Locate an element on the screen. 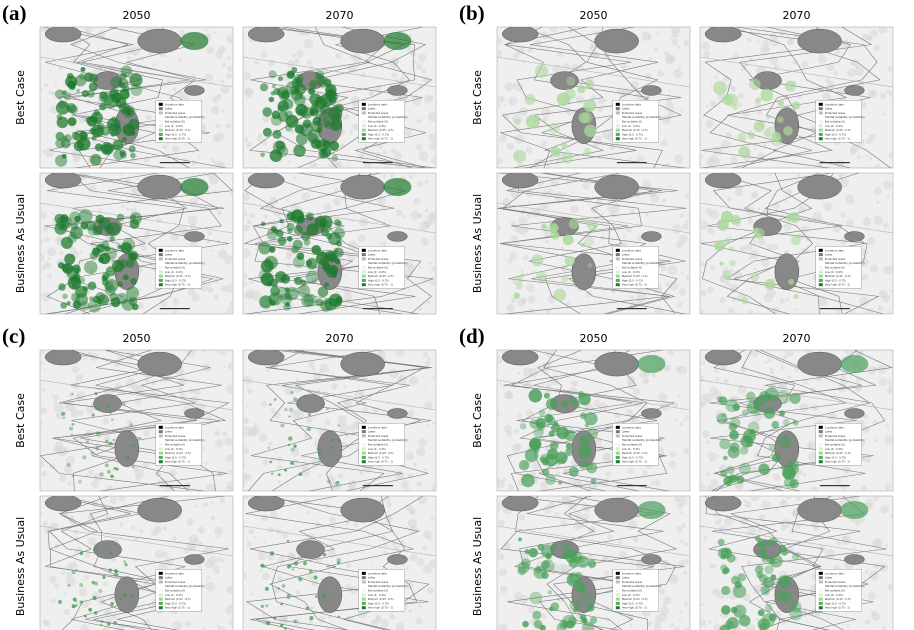 Image resolution: width=914 pixels, height=630 pixels. legend-text: High (0.5 - 0.75) is located at coordinates (632, 457).